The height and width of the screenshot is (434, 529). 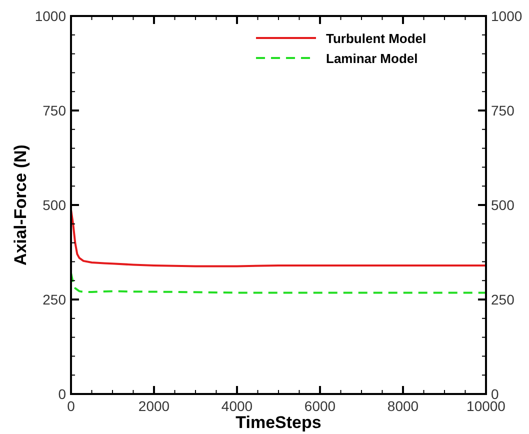 I want to click on y-axis-title: Axial-Force (N), so click(x=20, y=205).